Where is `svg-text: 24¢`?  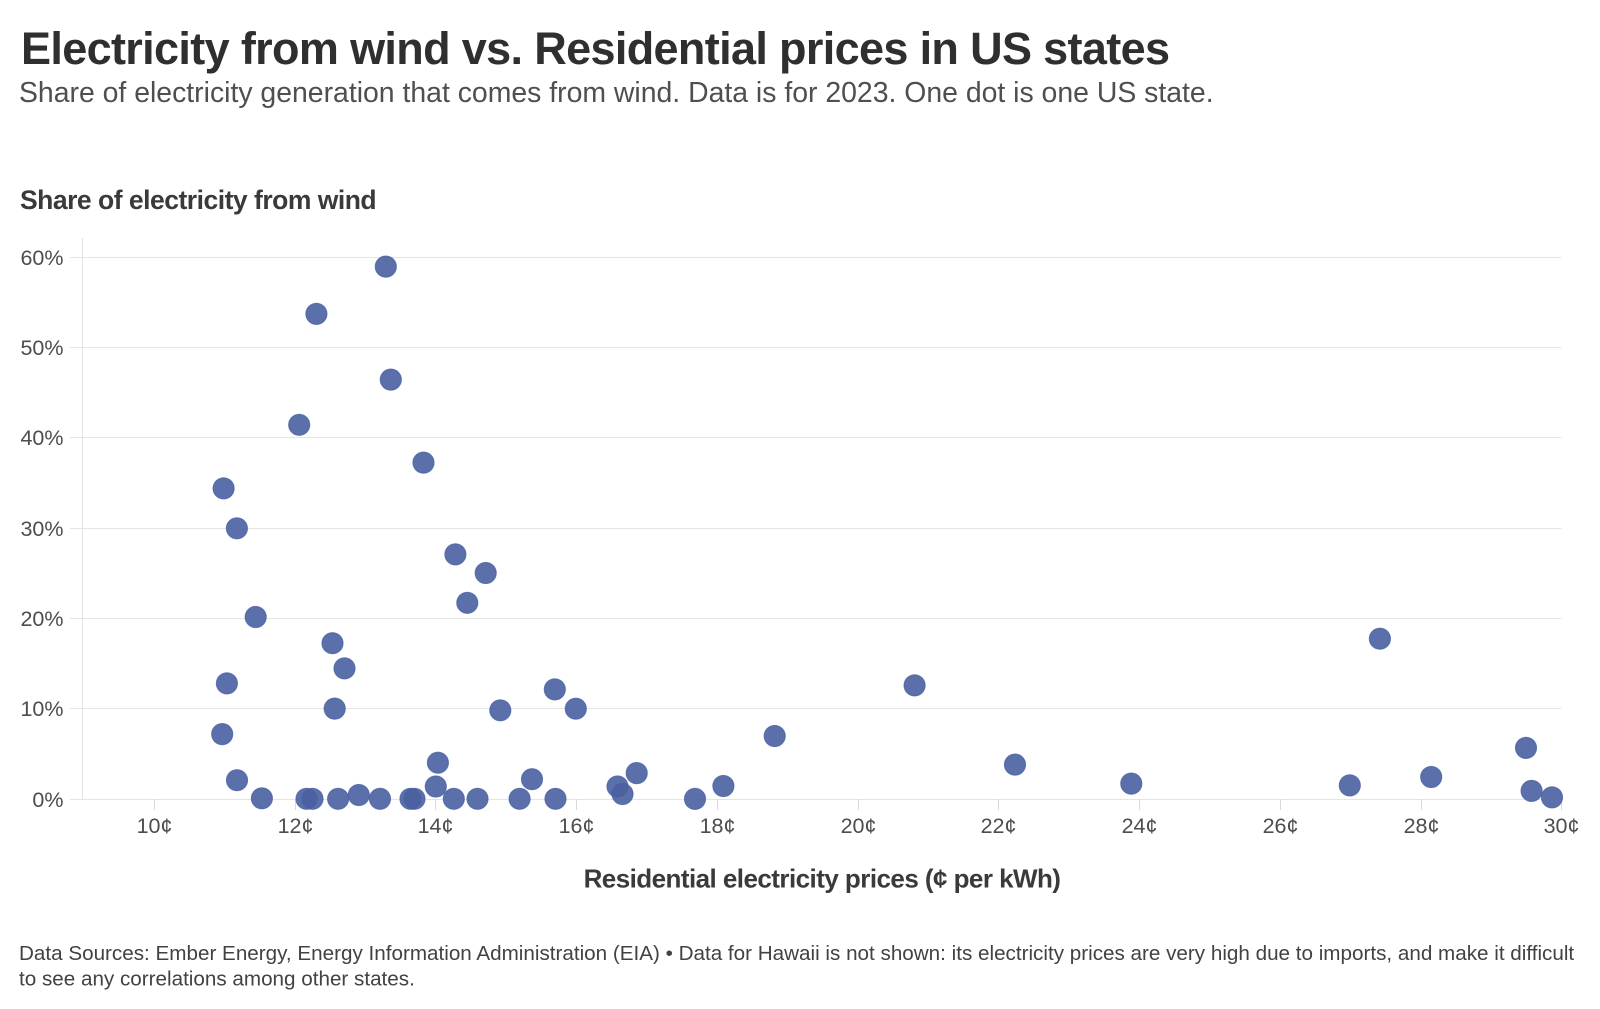 svg-text: 24¢ is located at coordinates (1140, 826).